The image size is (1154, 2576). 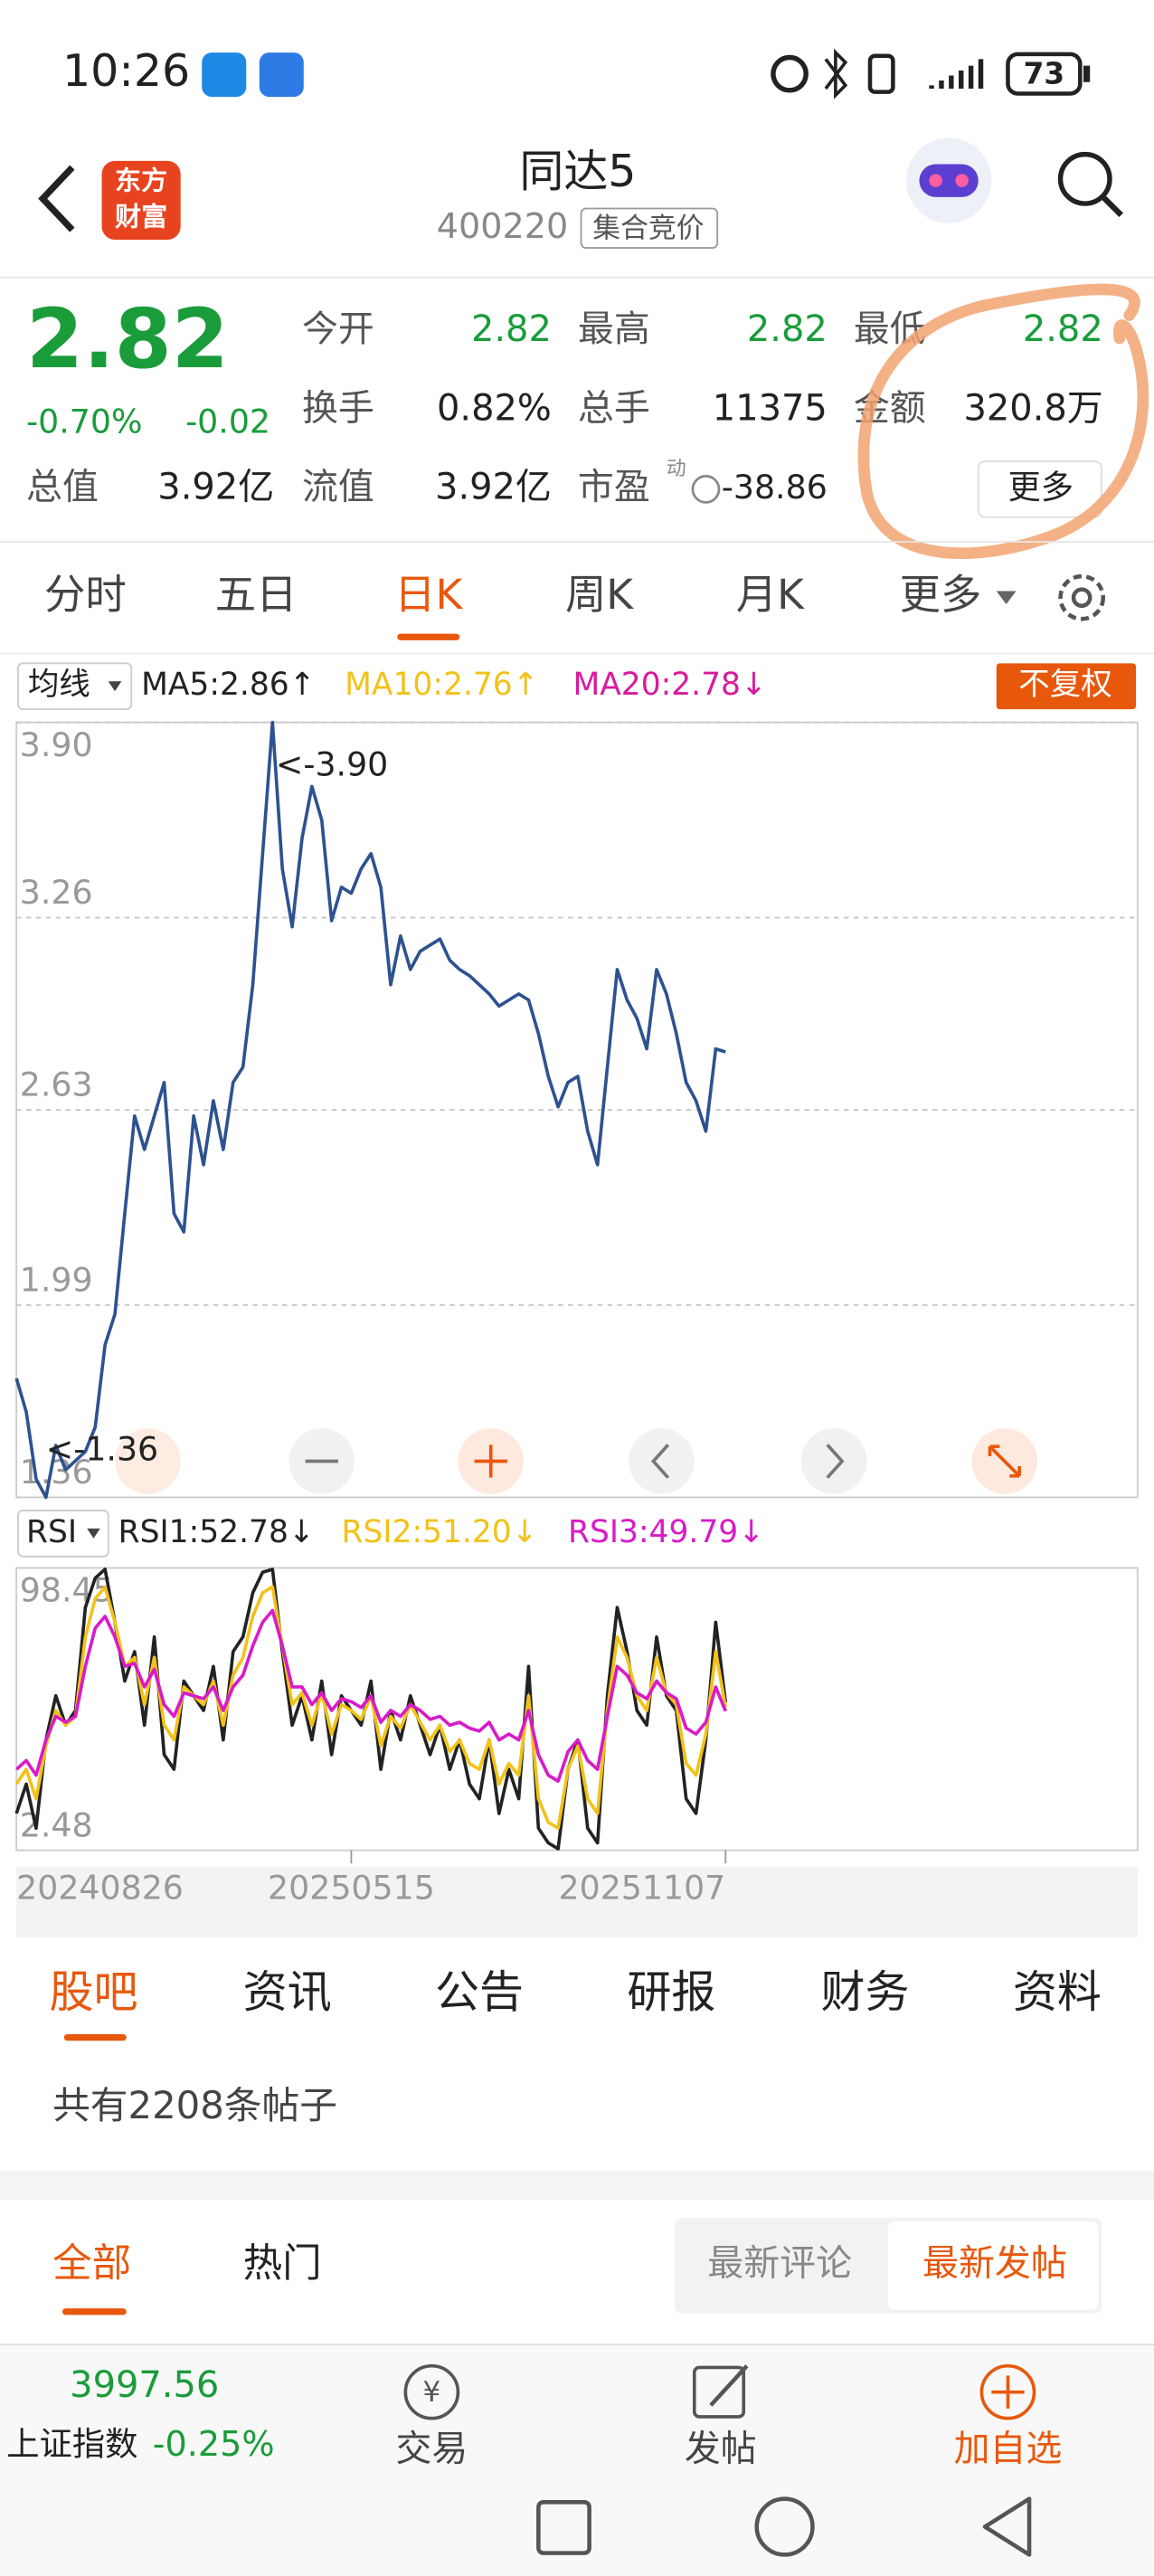 I want to click on max-annotation: <-3.90, so click(x=332, y=765).